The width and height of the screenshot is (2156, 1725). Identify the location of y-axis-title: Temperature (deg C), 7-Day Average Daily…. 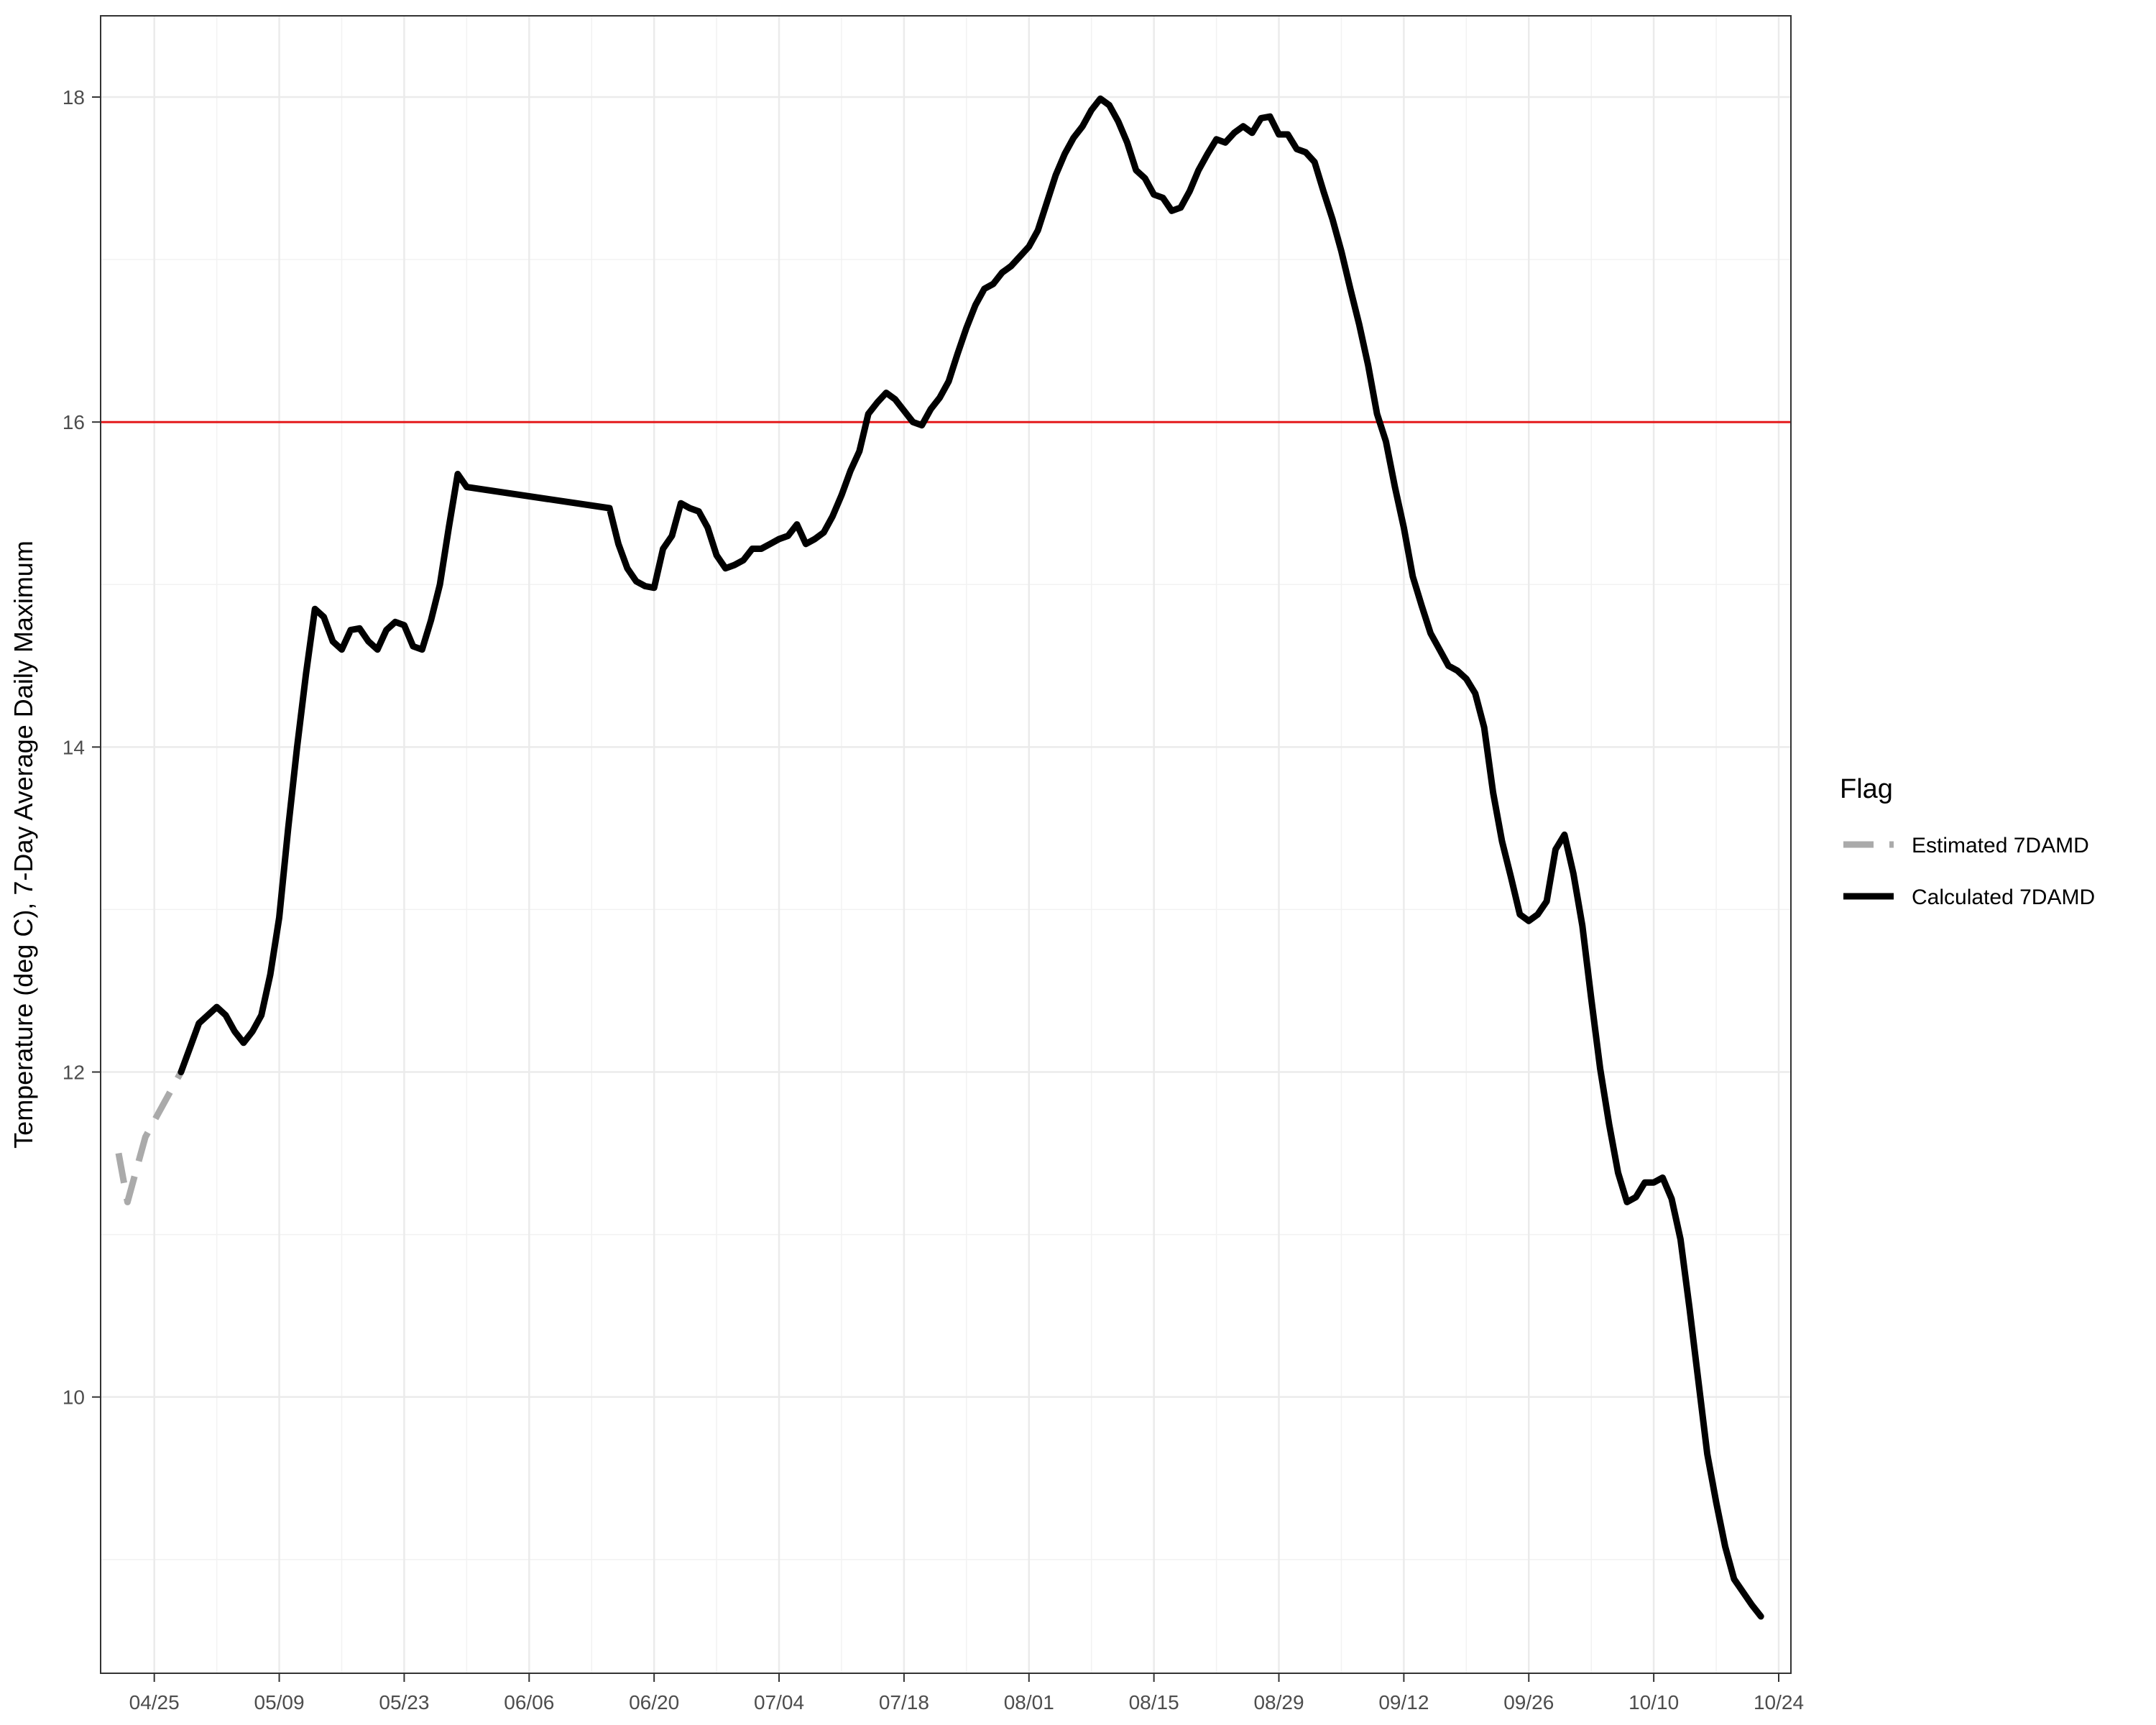
(23, 844).